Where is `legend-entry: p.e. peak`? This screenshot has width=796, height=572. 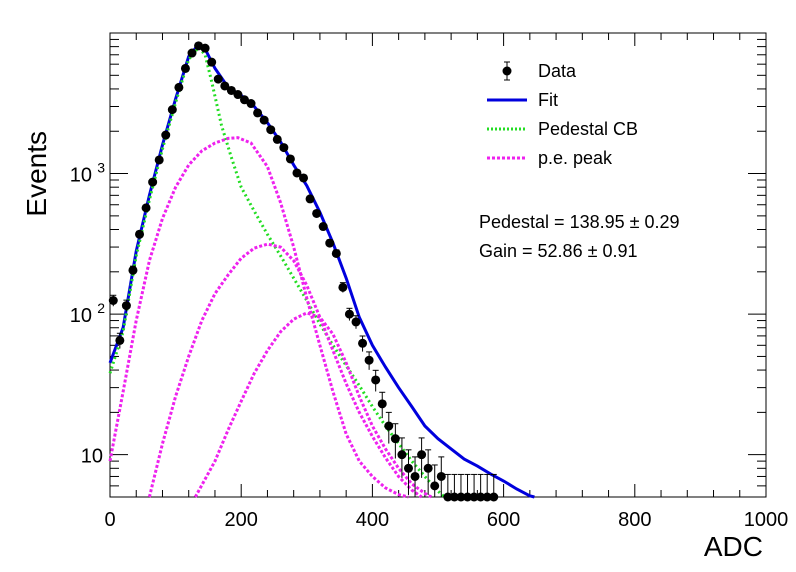
legend-entry: p.e. peak is located at coordinates (550, 158).